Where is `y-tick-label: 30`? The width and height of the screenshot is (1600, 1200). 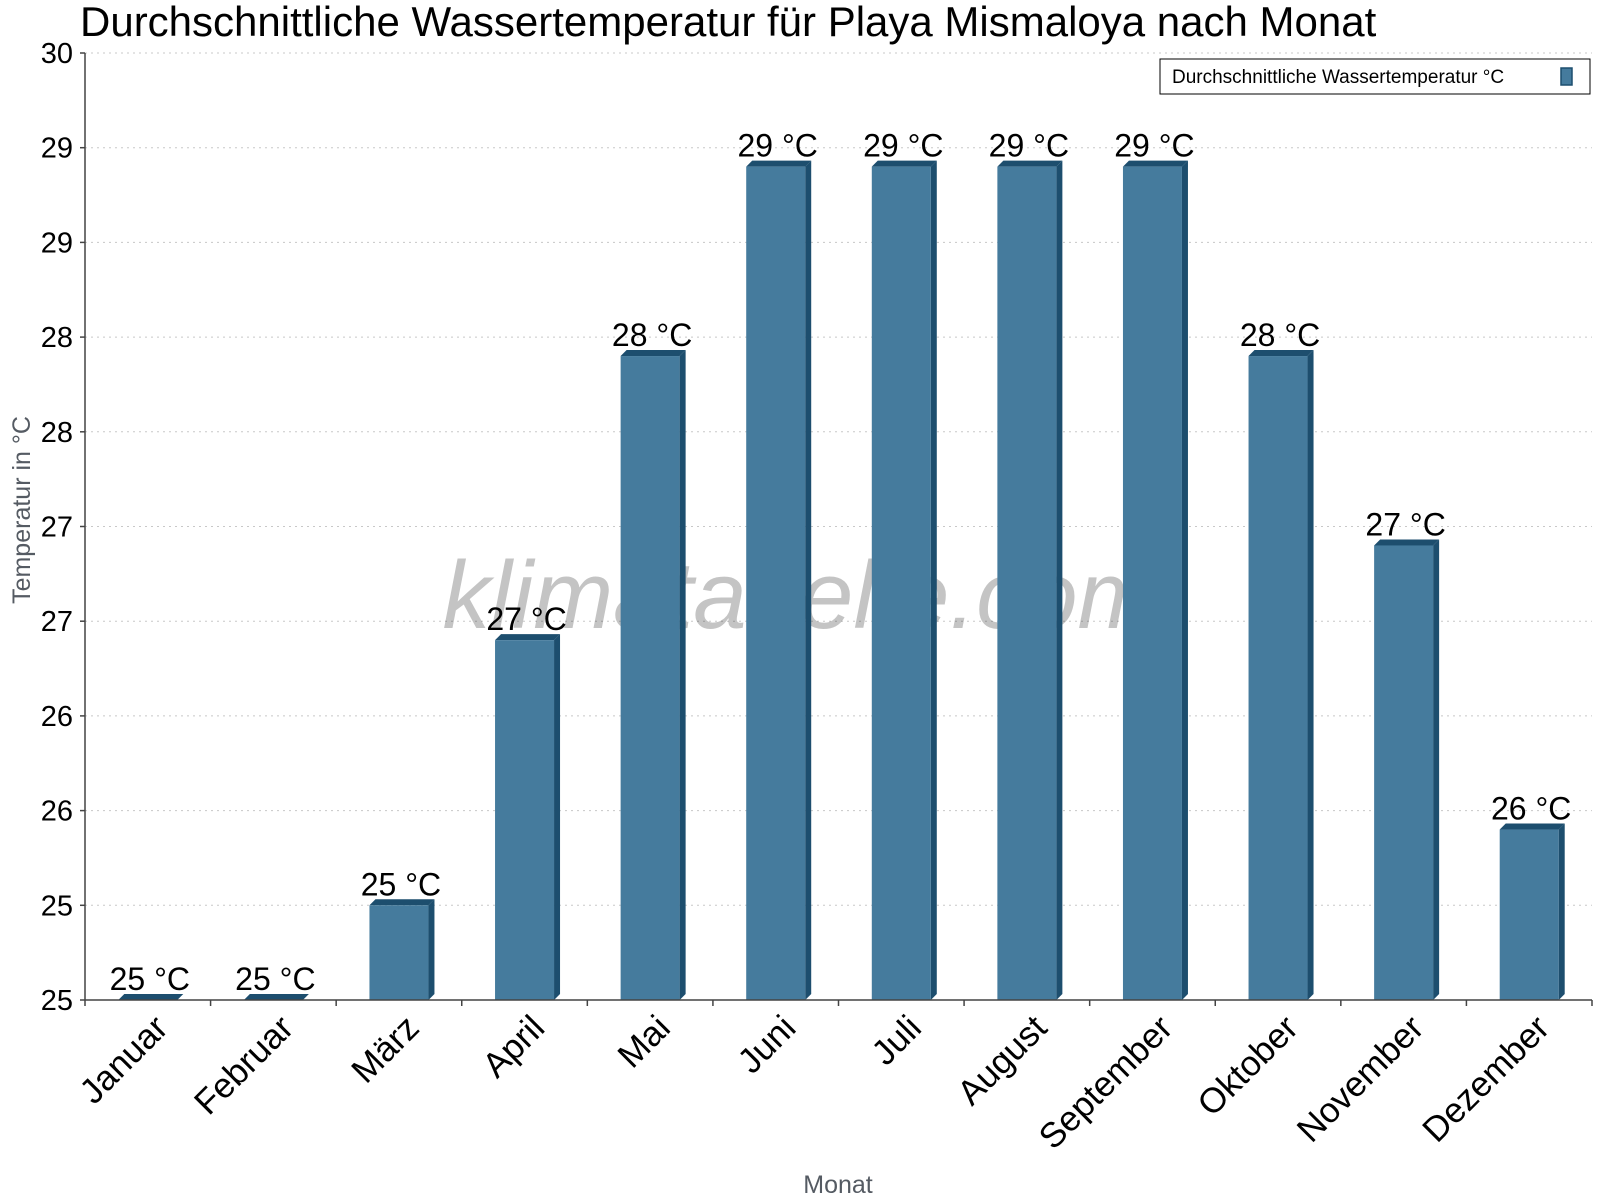
y-tick-label: 30 is located at coordinates (57, 54).